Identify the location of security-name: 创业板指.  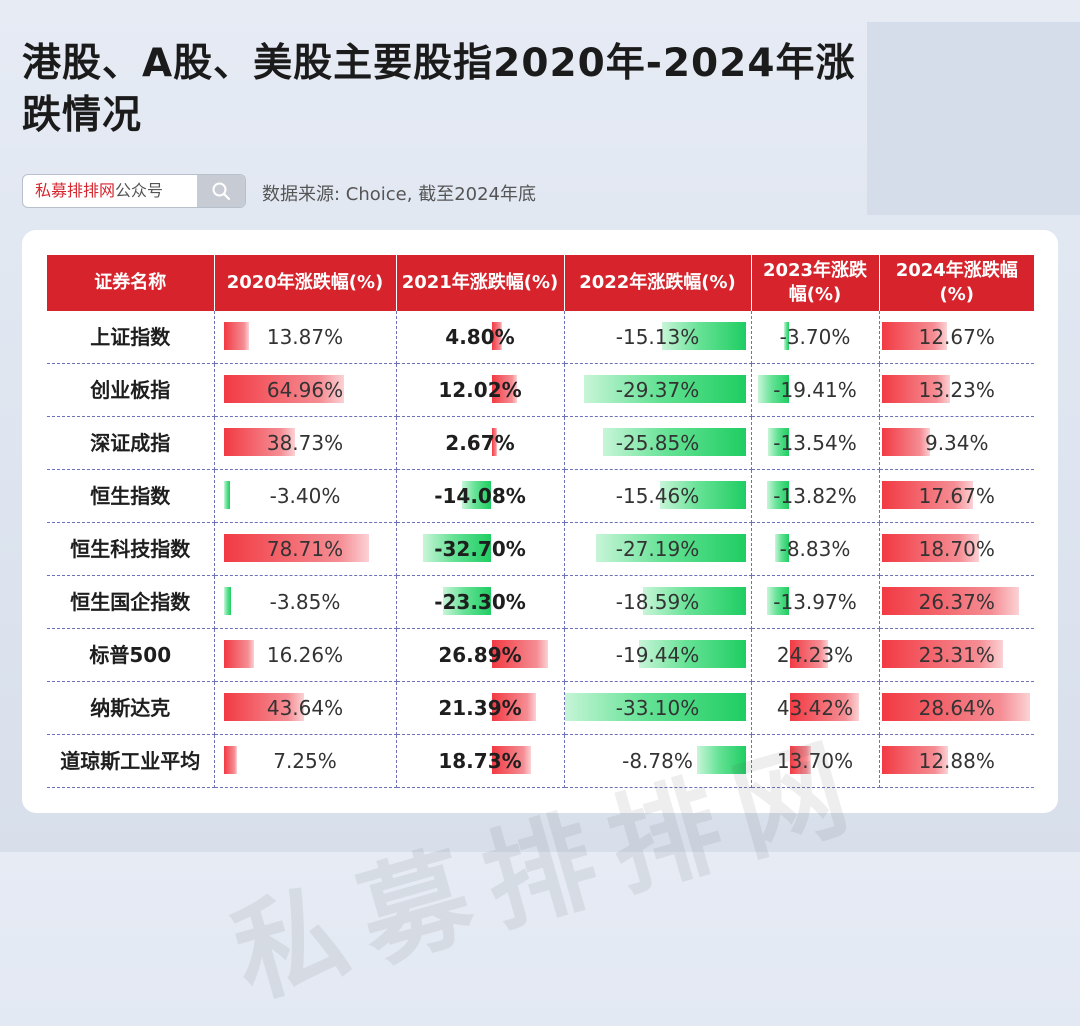
(131, 390).